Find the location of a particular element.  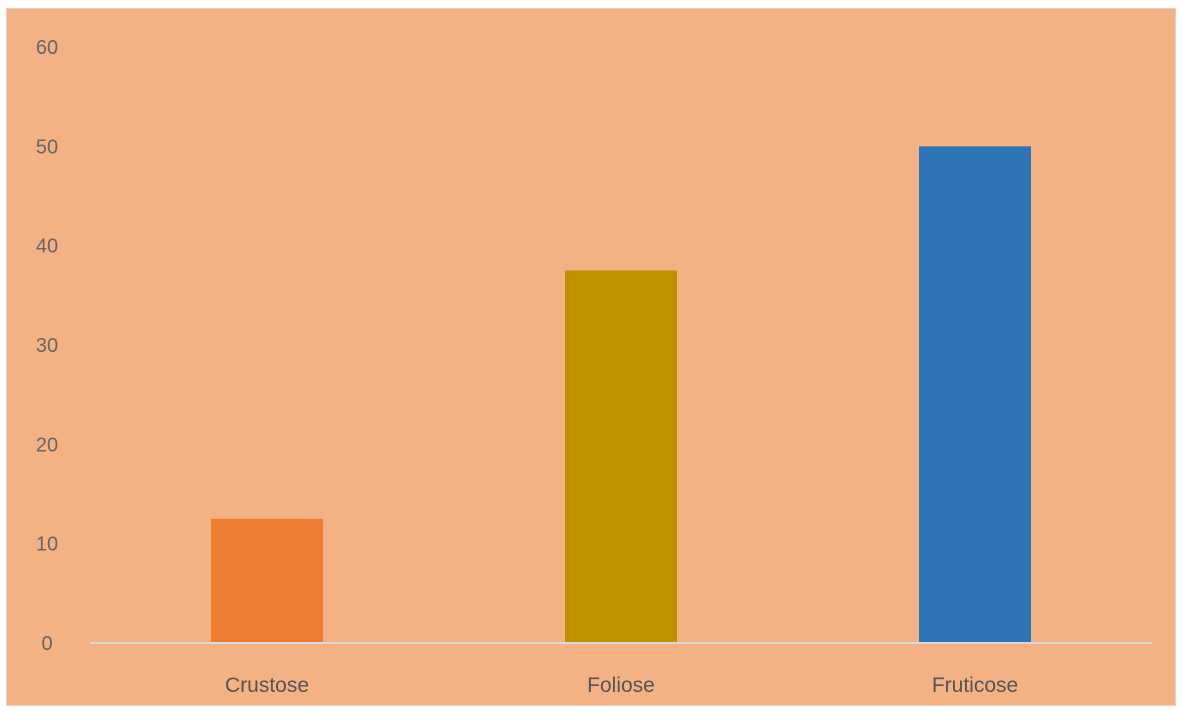

bar-foliose is located at coordinates (621, 456).